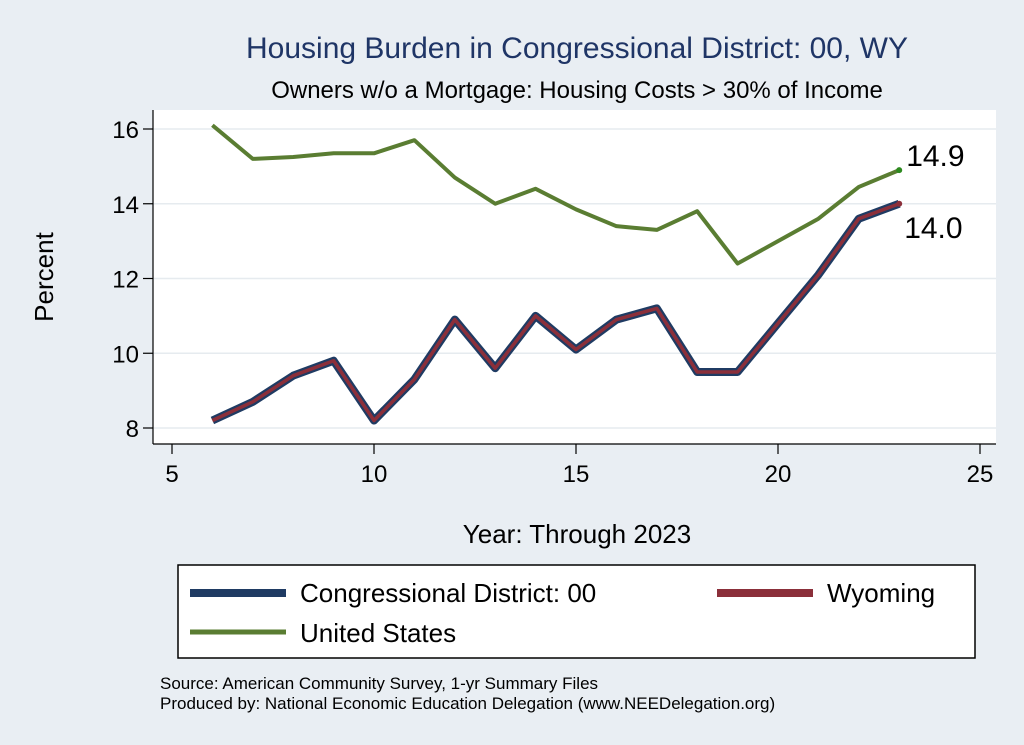 The image size is (1024, 745). Describe the element at coordinates (132, 429) in the screenshot. I see `y-tick-label: 8` at that location.